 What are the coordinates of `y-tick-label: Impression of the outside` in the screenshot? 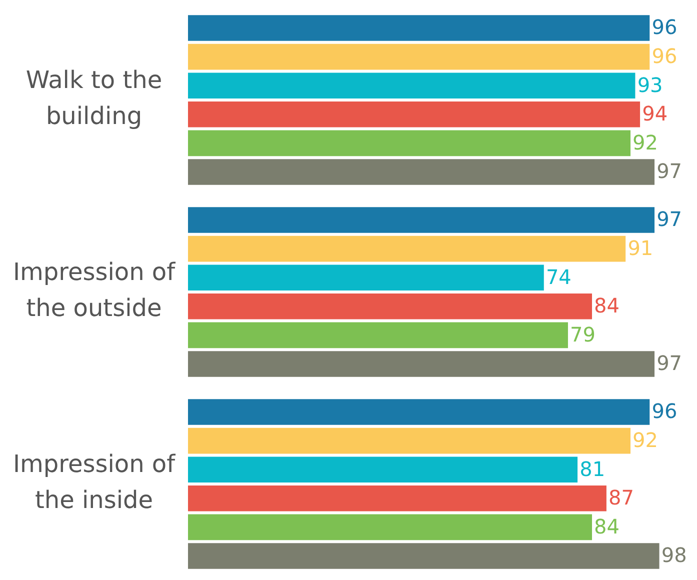 It's located at (94, 290).